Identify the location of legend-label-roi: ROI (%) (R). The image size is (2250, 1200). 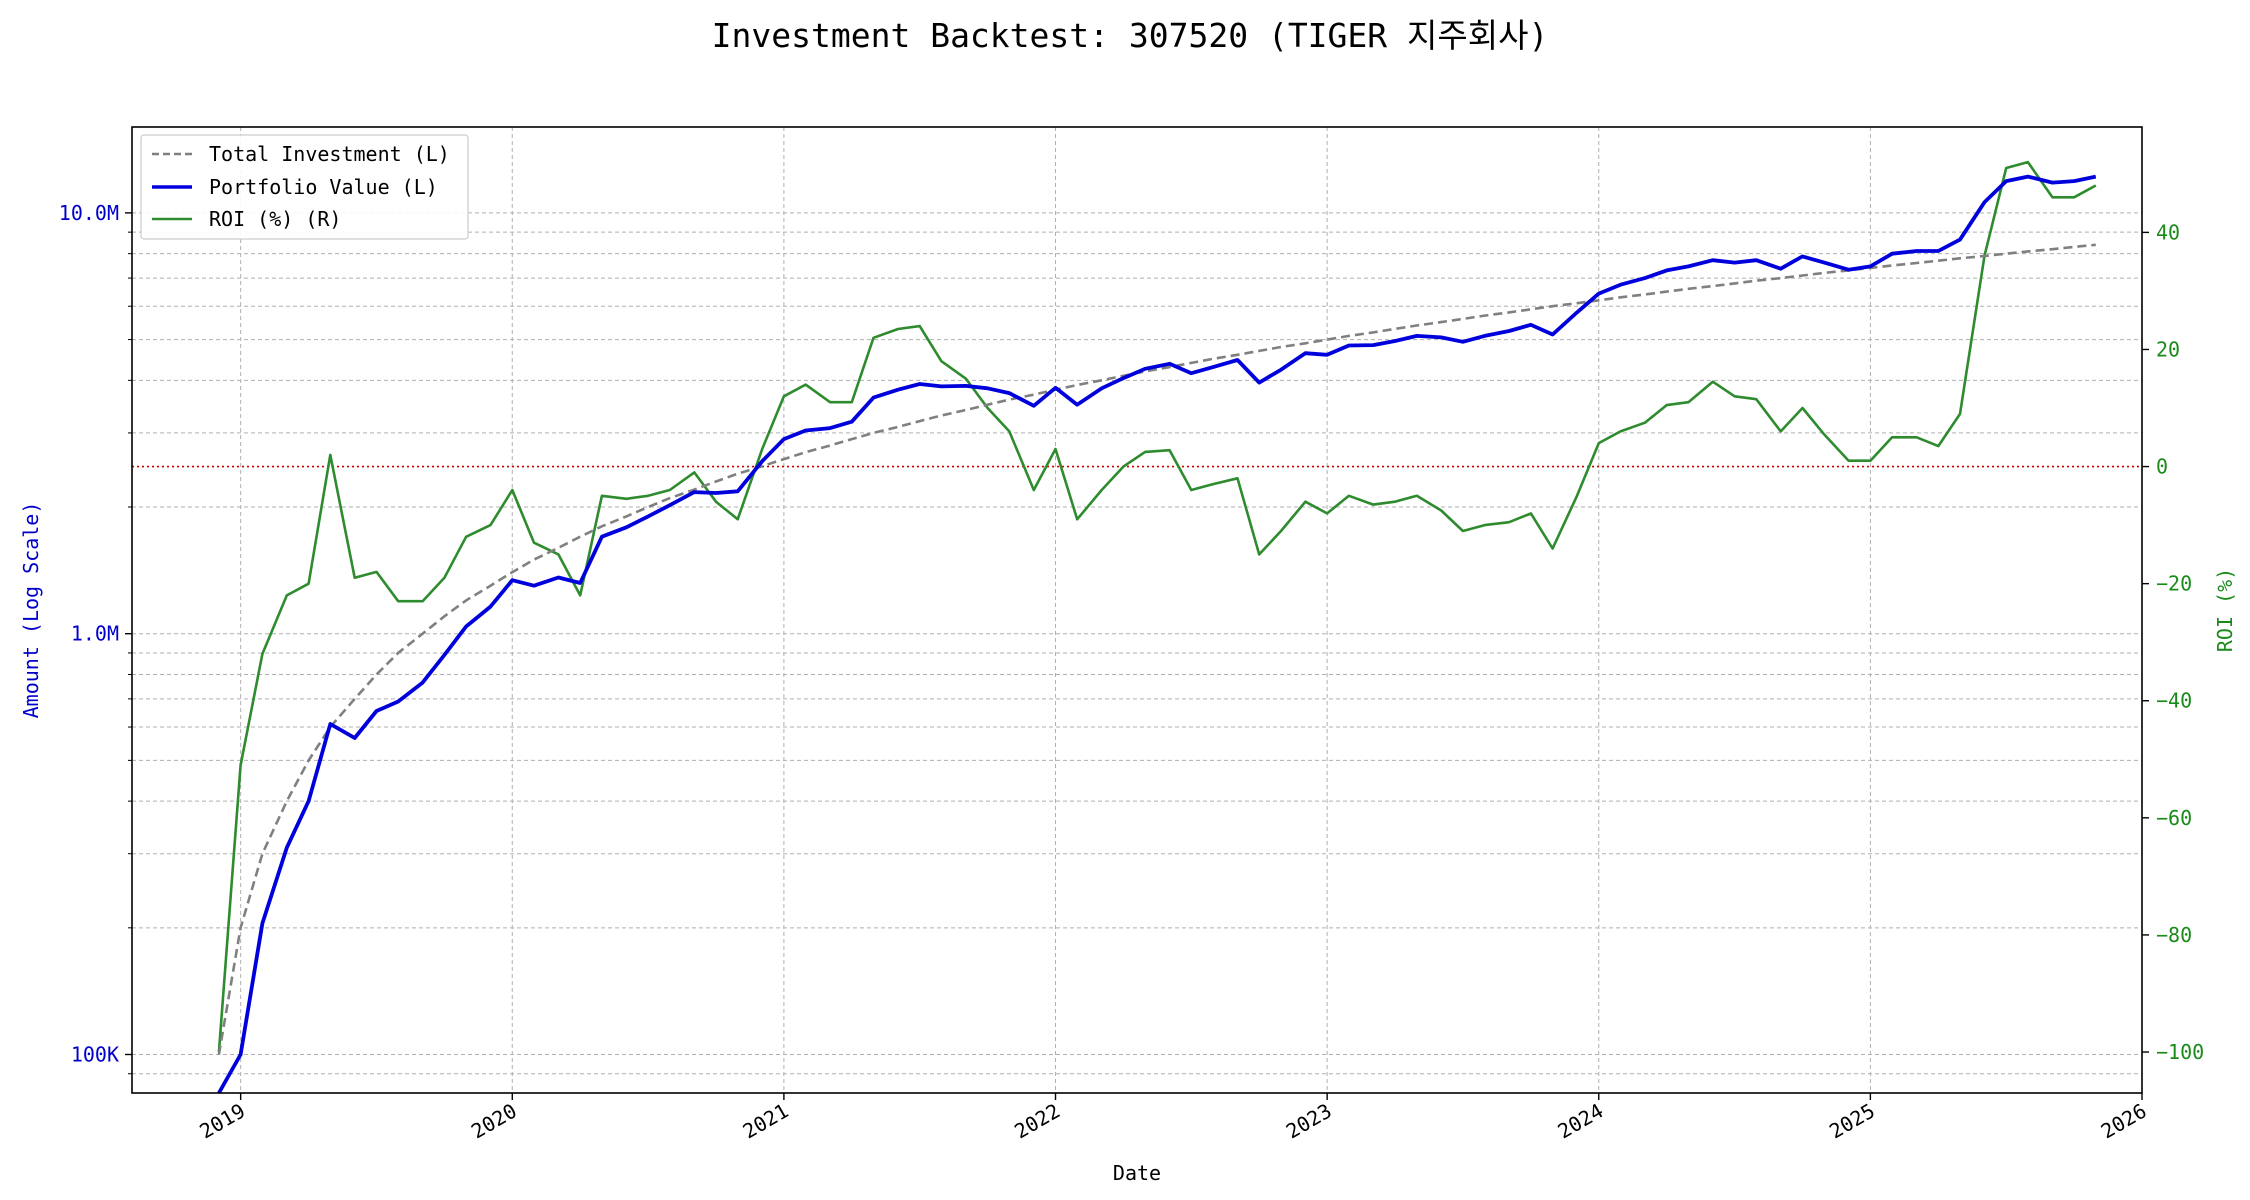
(275, 219).